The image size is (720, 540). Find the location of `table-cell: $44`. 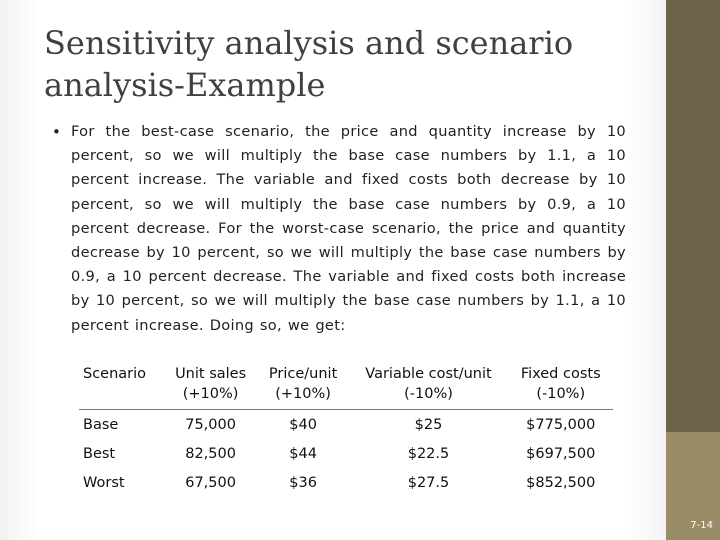

table-cell: $44 is located at coordinates (303, 453).